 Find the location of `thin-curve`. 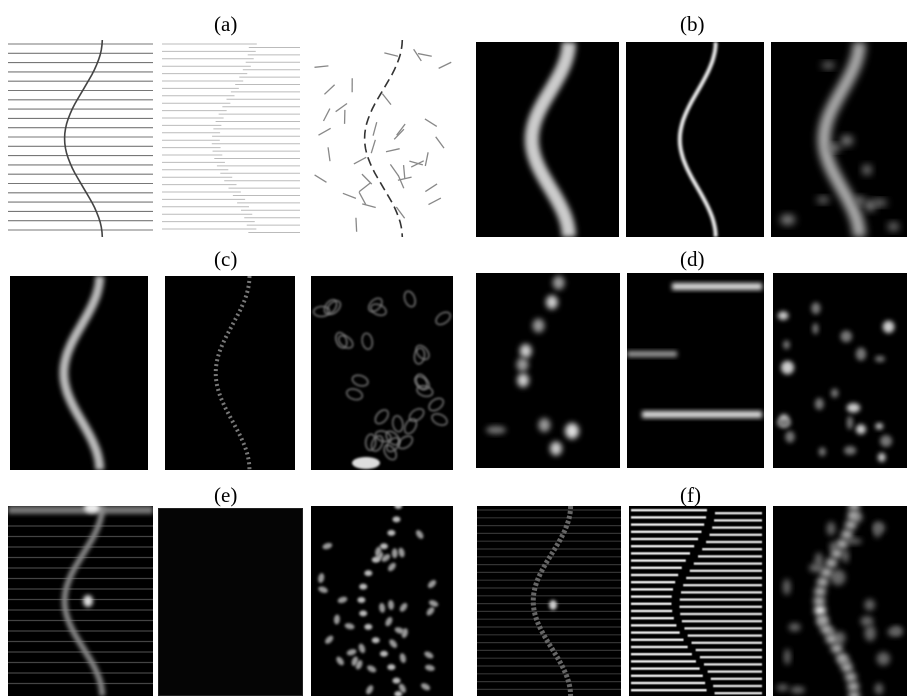

thin-curve is located at coordinates (697, 139).